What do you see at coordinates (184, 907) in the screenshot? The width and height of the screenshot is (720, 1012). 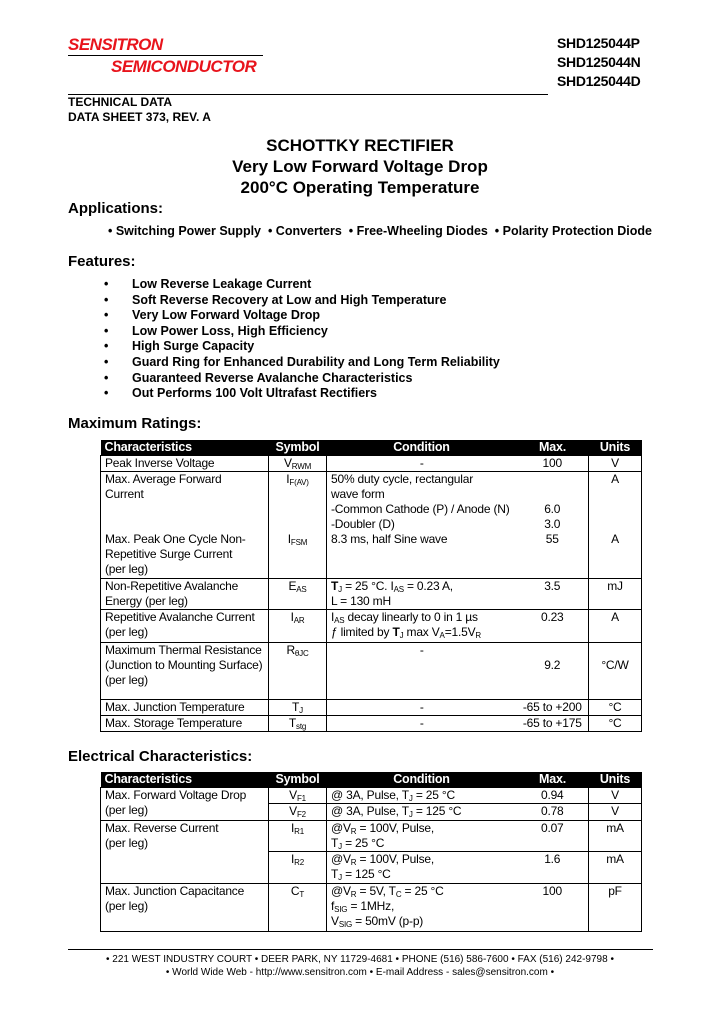 I see `characteristic-cell: Max. Junction Capacitance (per leg)` at bounding box center [184, 907].